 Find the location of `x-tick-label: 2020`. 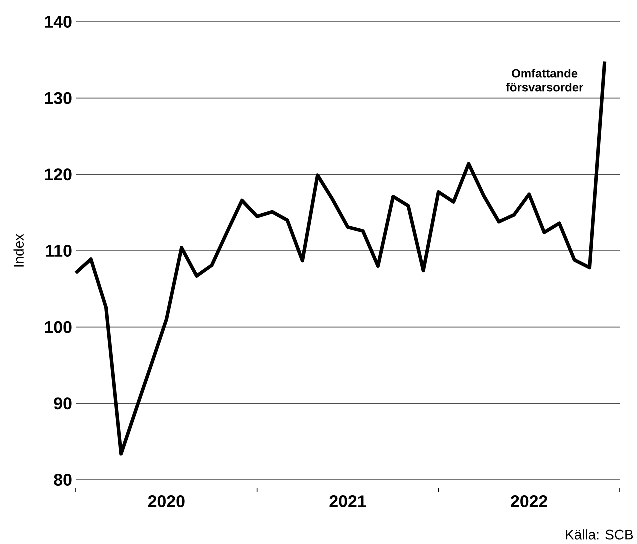

x-tick-label: 2020 is located at coordinates (166, 502).